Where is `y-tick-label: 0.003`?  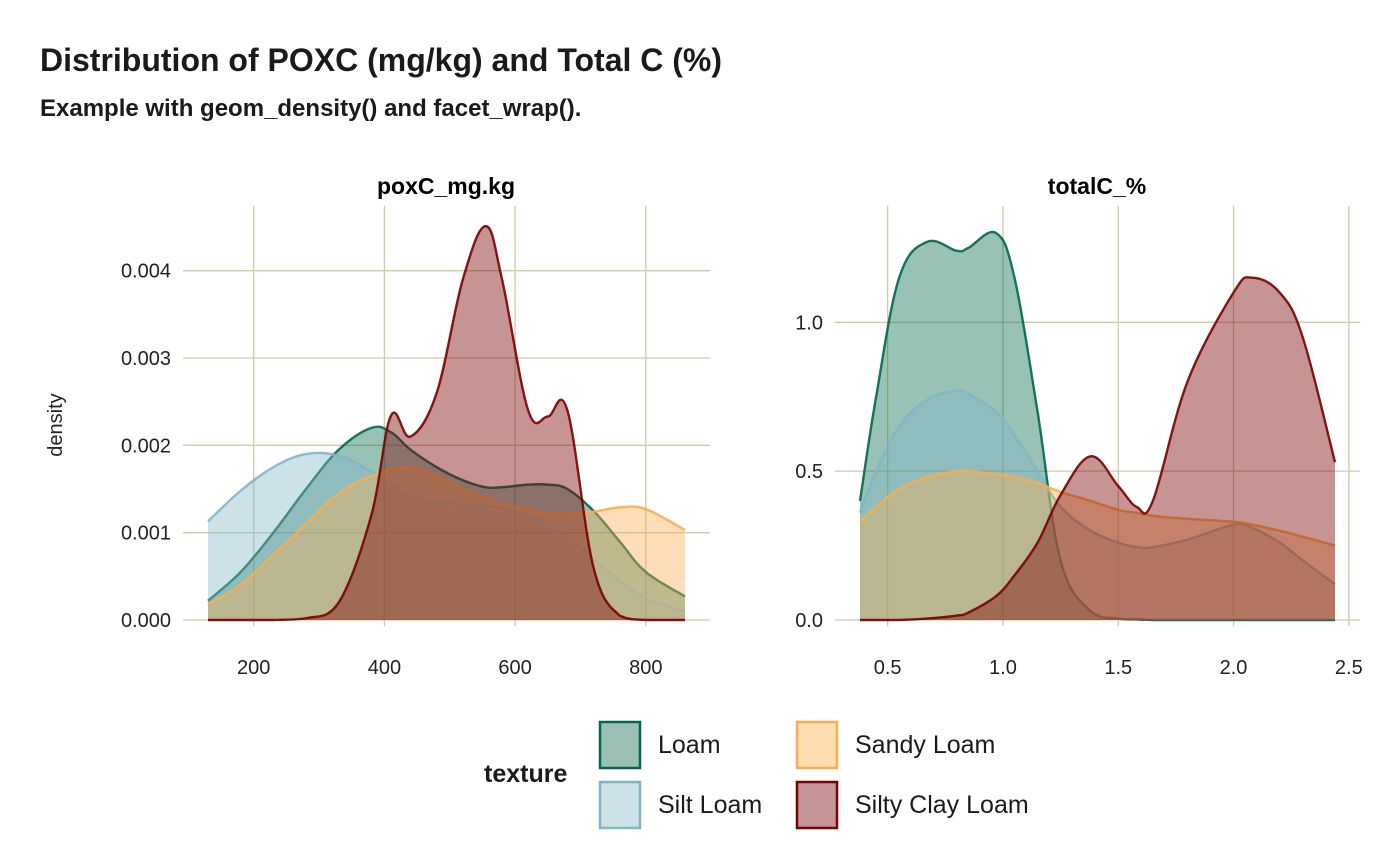 y-tick-label: 0.003 is located at coordinates (146, 359).